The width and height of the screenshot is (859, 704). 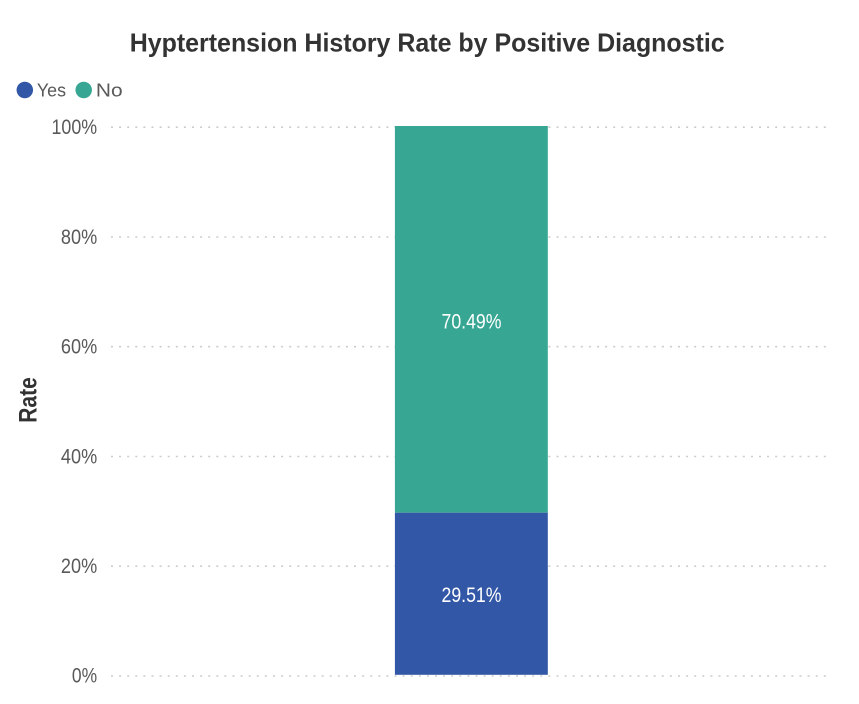 I want to click on svg-text: 20%, so click(x=79, y=566).